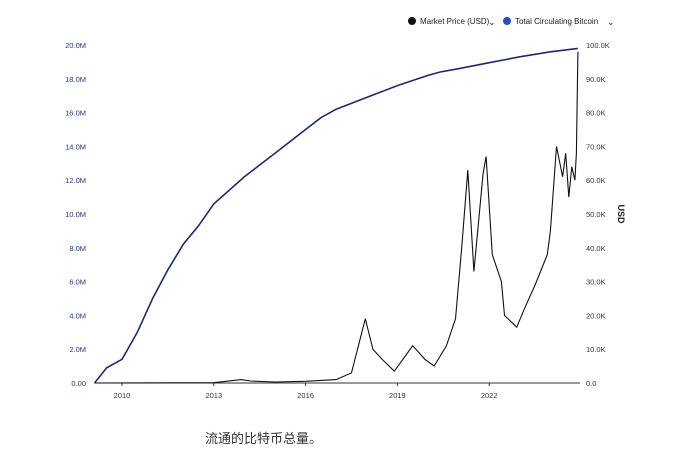 Image resolution: width=680 pixels, height=453 pixels. What do you see at coordinates (596, 315) in the screenshot?
I see `right-tick-label: 20.0K` at bounding box center [596, 315].